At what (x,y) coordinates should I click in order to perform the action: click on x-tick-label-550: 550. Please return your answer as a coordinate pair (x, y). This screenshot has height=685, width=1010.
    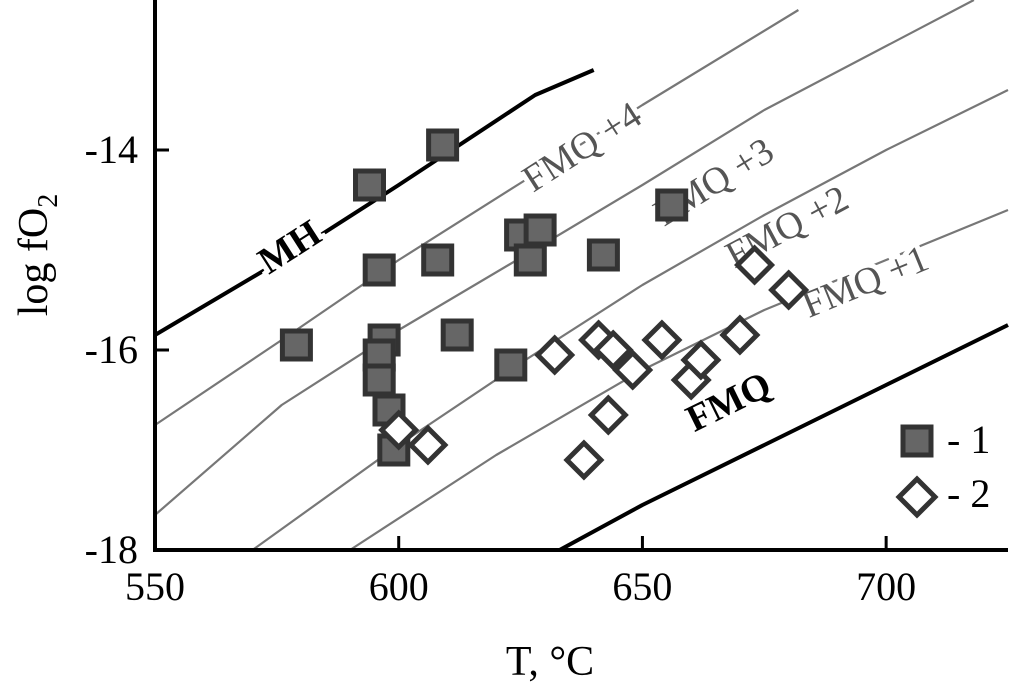
    Looking at the image, I should click on (155, 586).